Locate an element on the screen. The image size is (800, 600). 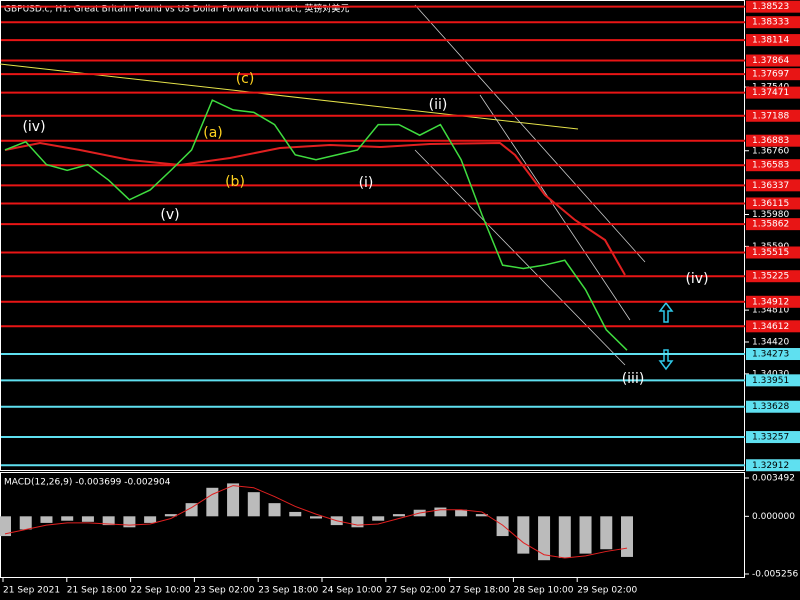
channel-upper is located at coordinates (530, 133).